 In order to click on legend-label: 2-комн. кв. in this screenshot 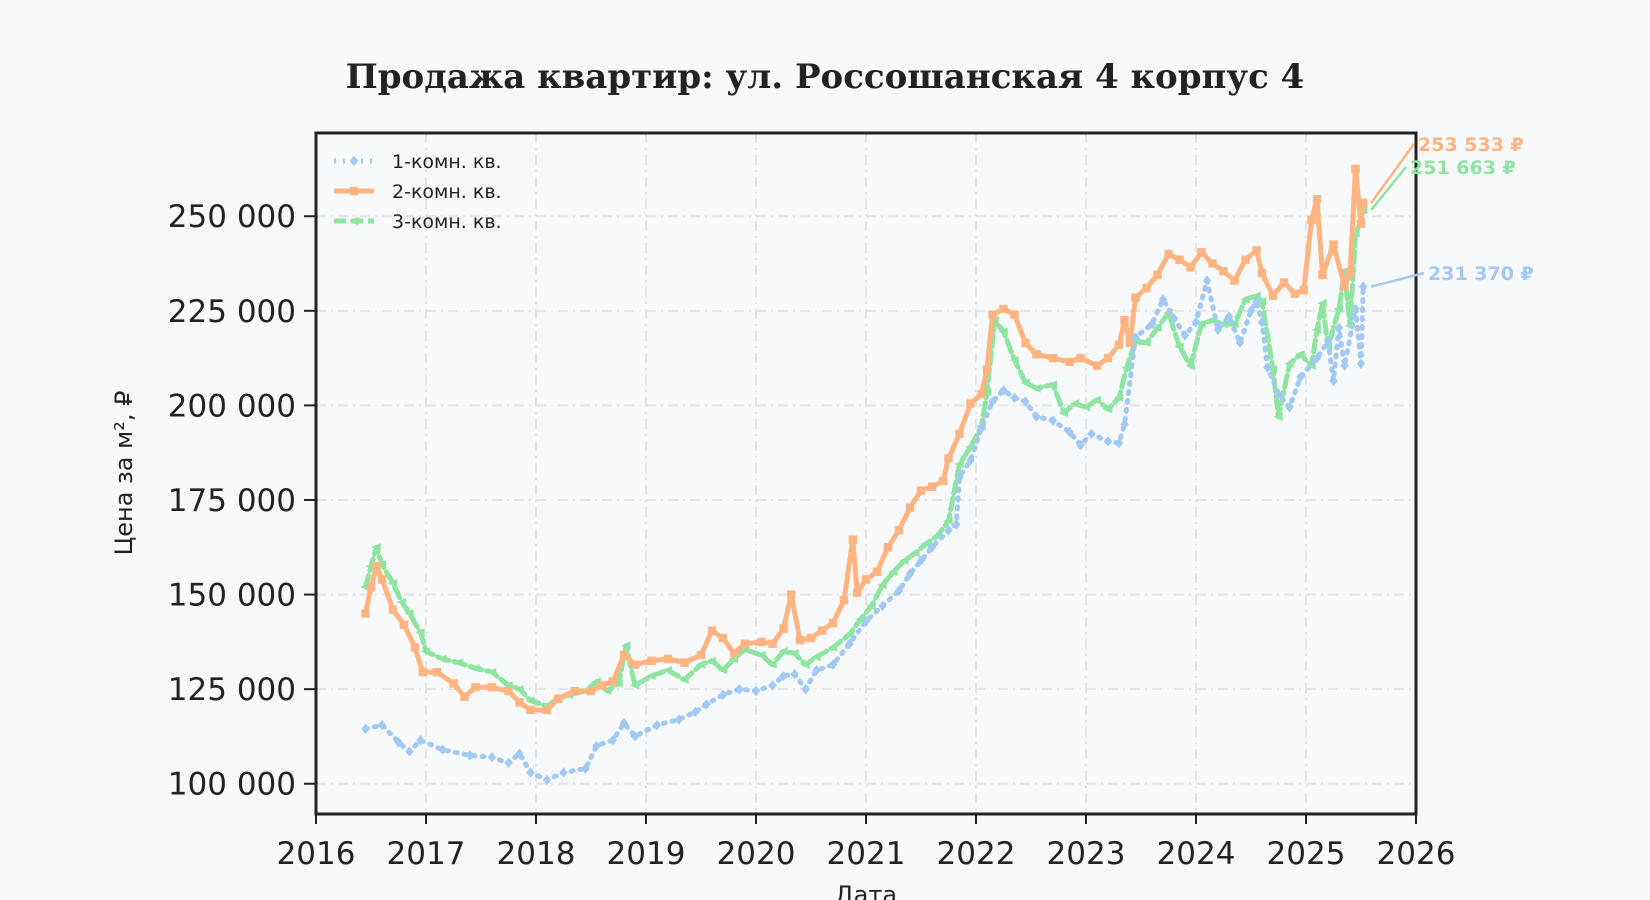, I will do `click(447, 192)`.